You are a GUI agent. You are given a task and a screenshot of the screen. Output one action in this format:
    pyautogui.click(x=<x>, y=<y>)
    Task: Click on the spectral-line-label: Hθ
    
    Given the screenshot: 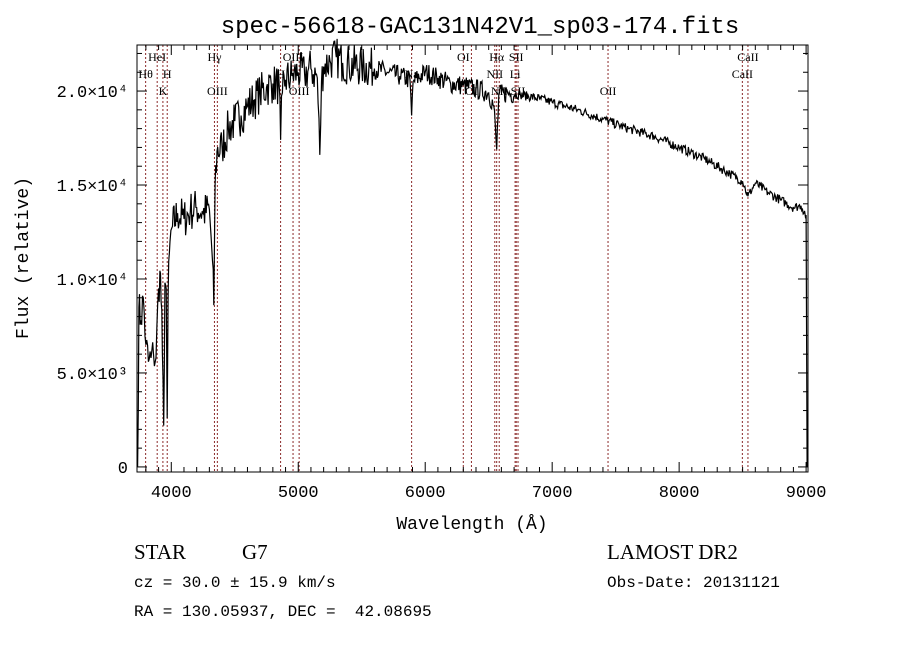 What is the action you would take?
    pyautogui.click(x=145, y=74)
    